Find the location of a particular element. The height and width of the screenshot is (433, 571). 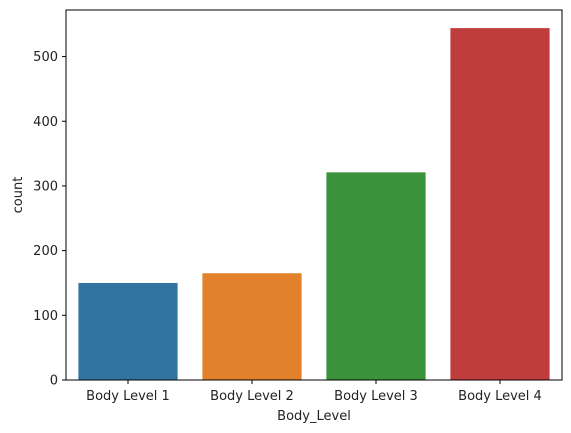

y-tick-label: 500 is located at coordinates (45, 57).